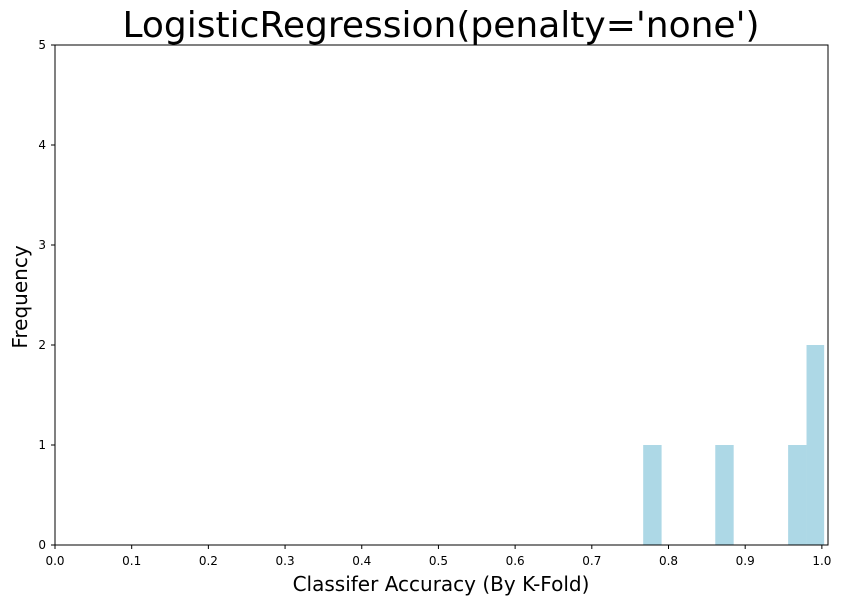 The image size is (841, 608). What do you see at coordinates (515, 561) in the screenshot?
I see `x-tick-label-6: 0.6` at bounding box center [515, 561].